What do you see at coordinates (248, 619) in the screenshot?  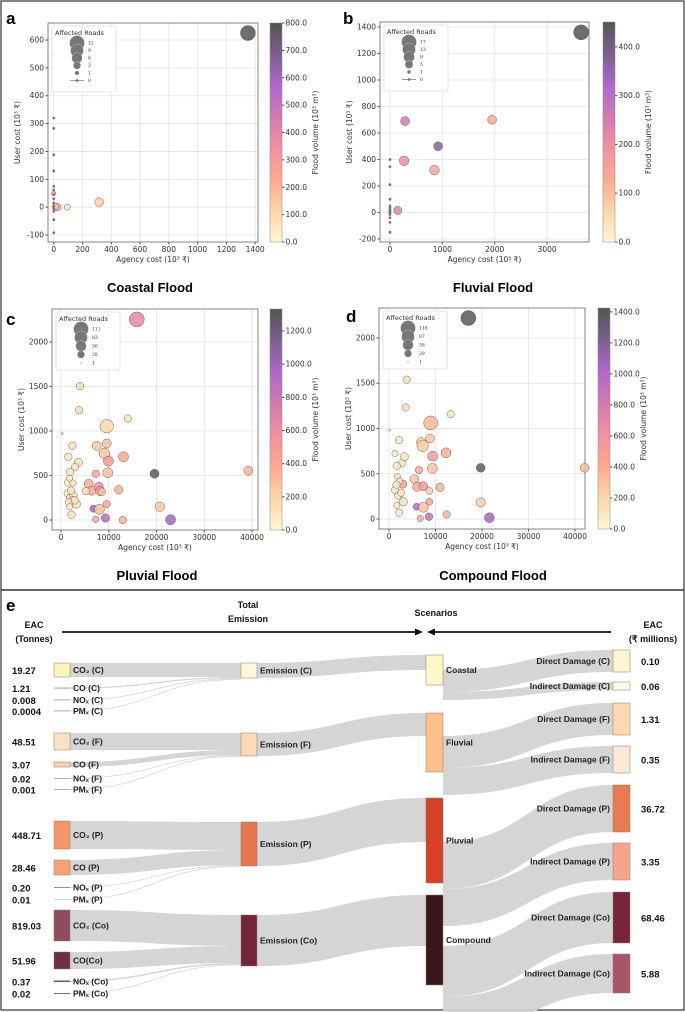 I see `total-emission-header-2: Emission` at bounding box center [248, 619].